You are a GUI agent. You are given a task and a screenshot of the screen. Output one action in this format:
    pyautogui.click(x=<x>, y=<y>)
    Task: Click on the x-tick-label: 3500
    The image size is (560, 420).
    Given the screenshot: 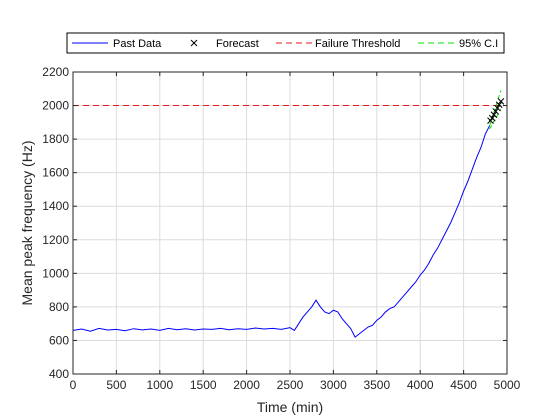 What is the action you would take?
    pyautogui.click(x=376, y=385)
    